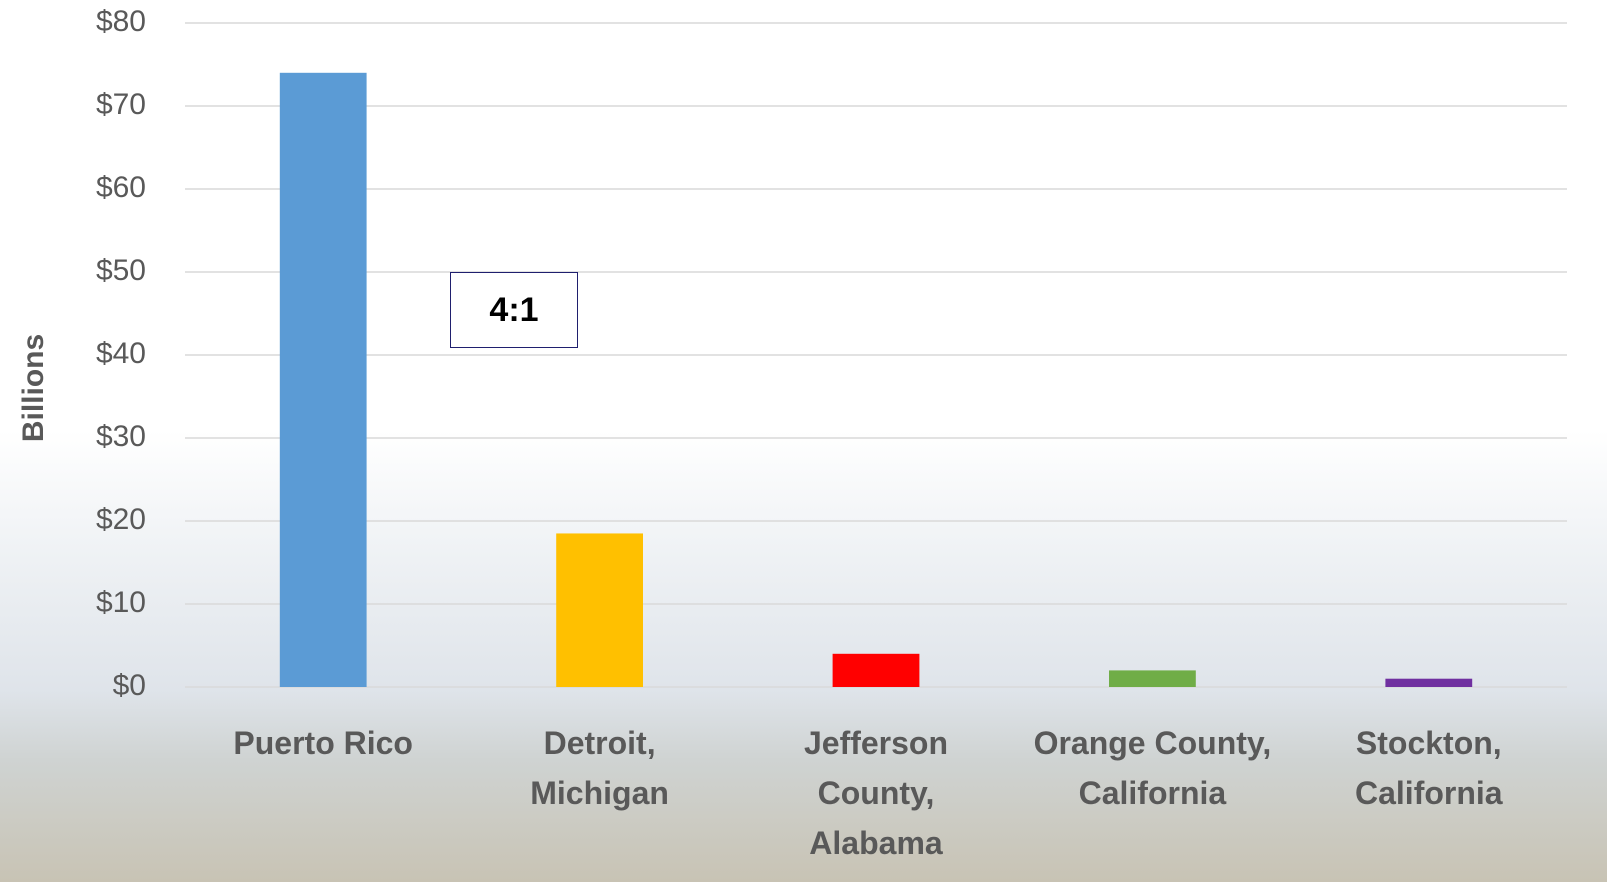 Image resolution: width=1607 pixels, height=882 pixels. Describe the element at coordinates (323, 743) in the screenshot. I see `x-tick-label: Puerto Rico` at that location.